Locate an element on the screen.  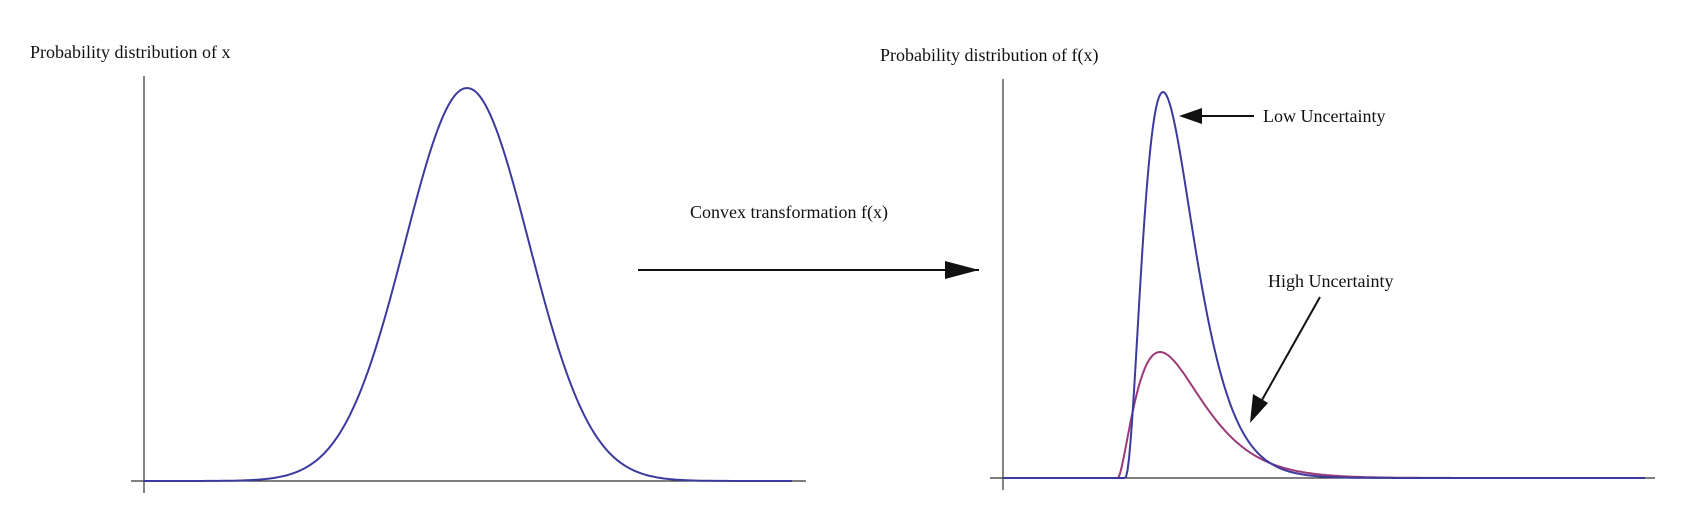
right-panel-title: Probability distribution of f(x) is located at coordinates (989, 55).